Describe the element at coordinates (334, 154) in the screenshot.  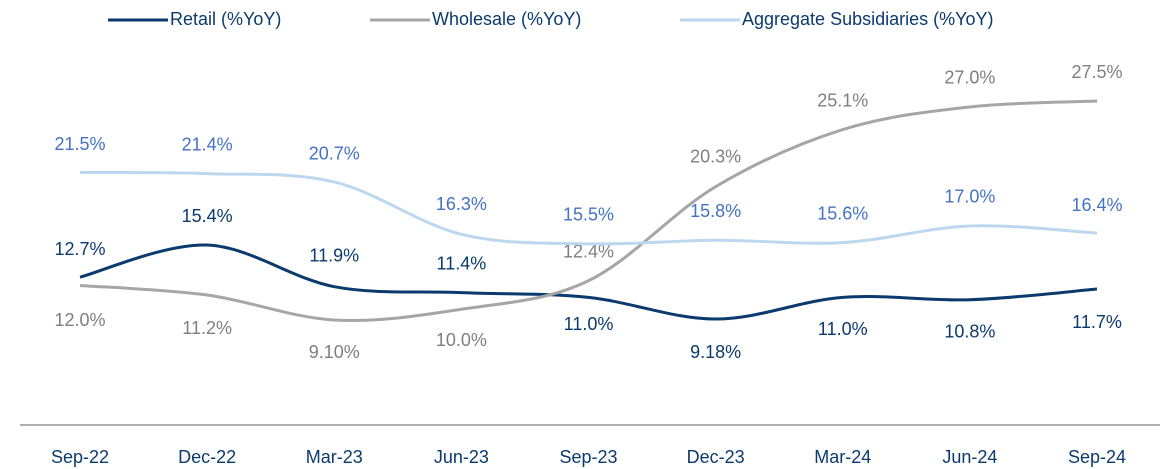
I see `data-label: 20.7%` at that location.